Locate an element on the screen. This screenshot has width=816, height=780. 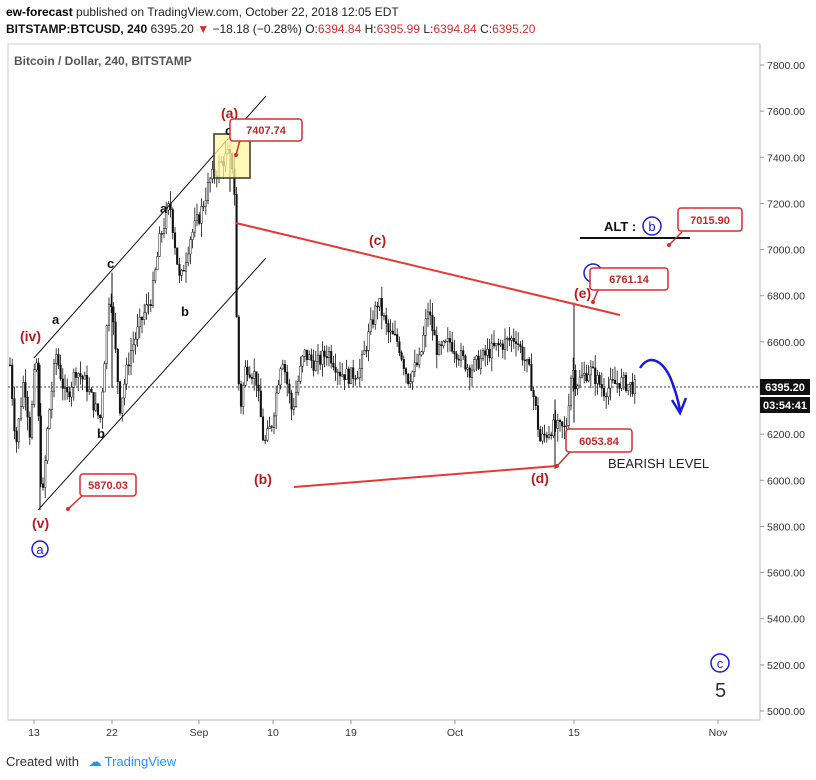
subwave-label-c2: c is located at coordinates (228, 130).